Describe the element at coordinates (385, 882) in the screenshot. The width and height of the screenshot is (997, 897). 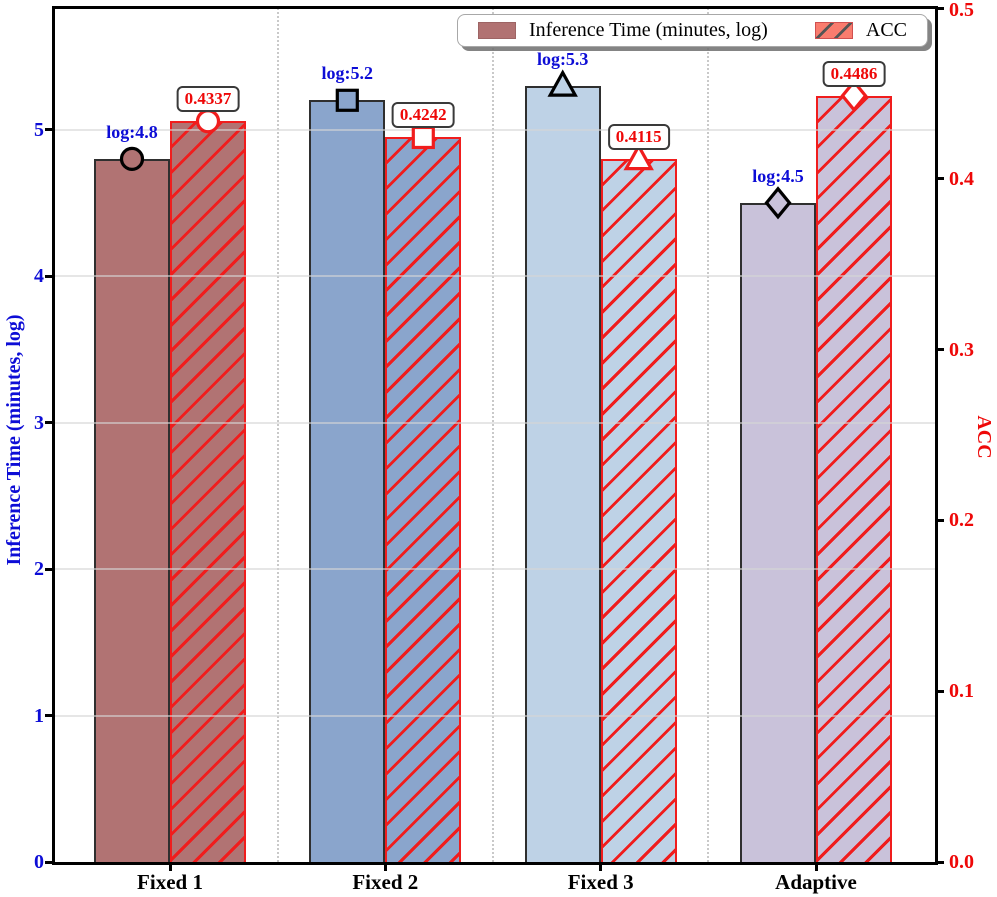
I see `x-tick-label: Fixed 2` at that location.